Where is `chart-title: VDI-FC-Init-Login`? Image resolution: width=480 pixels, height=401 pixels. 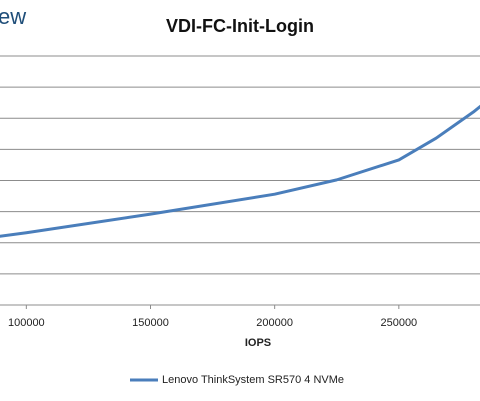 chart-title: VDI-FC-Init-Login is located at coordinates (240, 26).